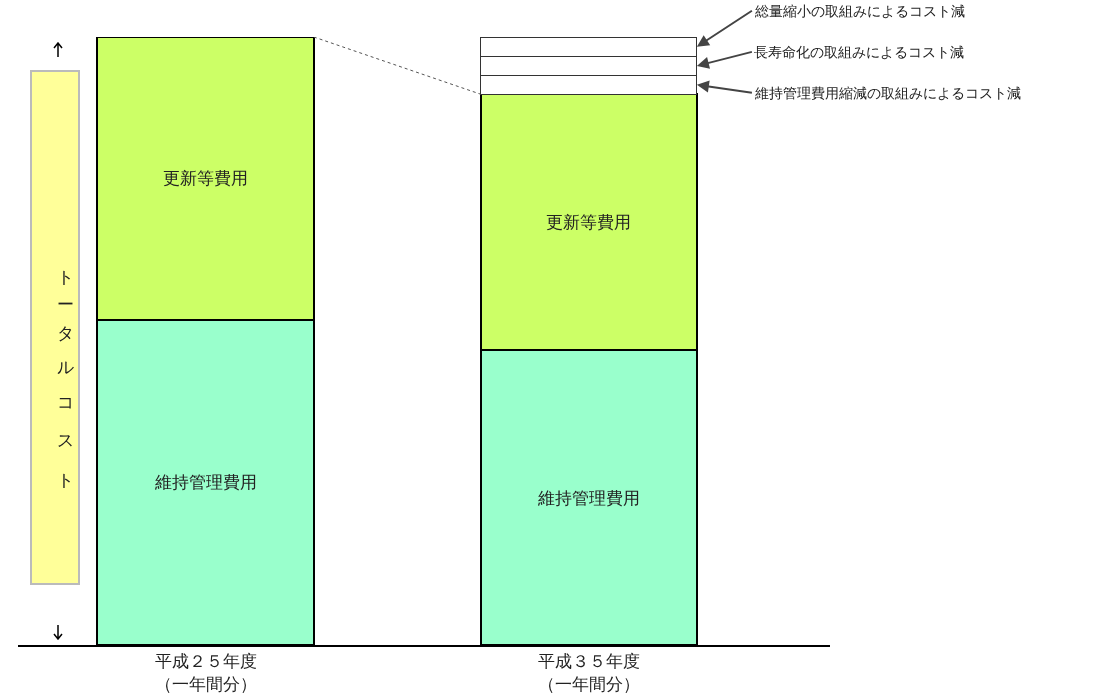 The height and width of the screenshot is (699, 1097). Describe the element at coordinates (589, 222) in the screenshot. I see `series-label: 更新等費用` at that location.